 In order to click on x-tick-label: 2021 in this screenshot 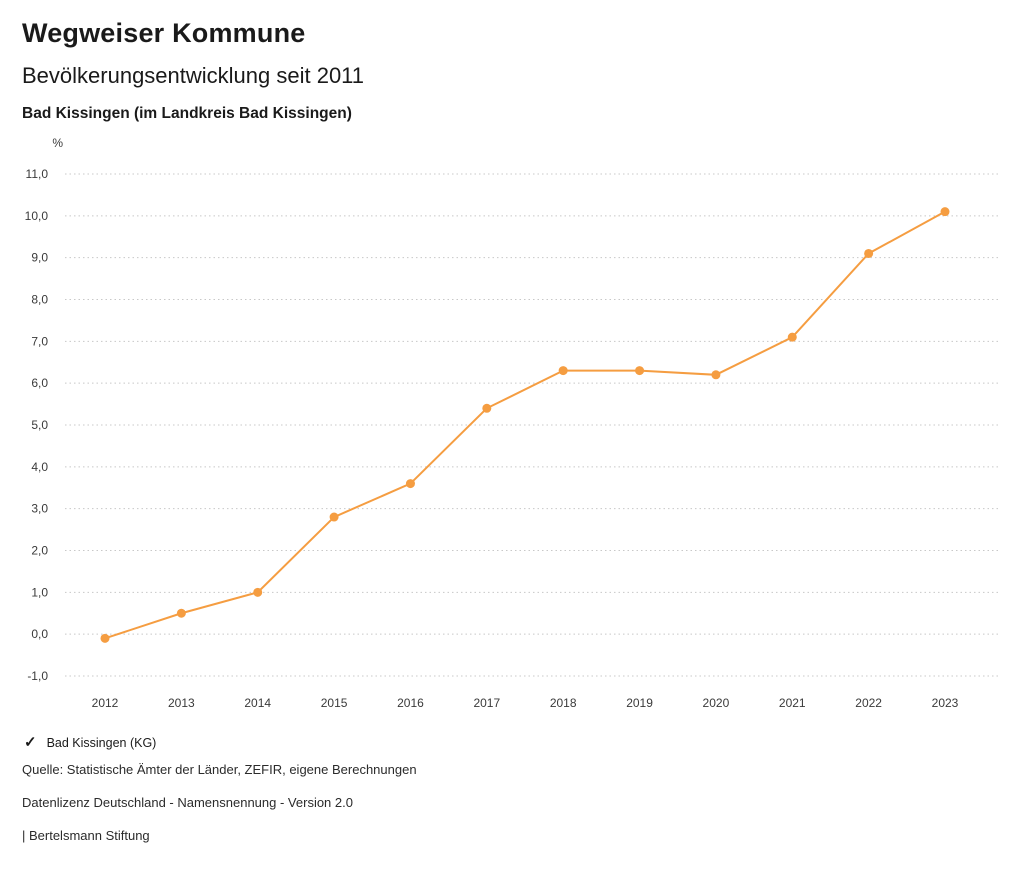, I will do `click(792, 703)`.